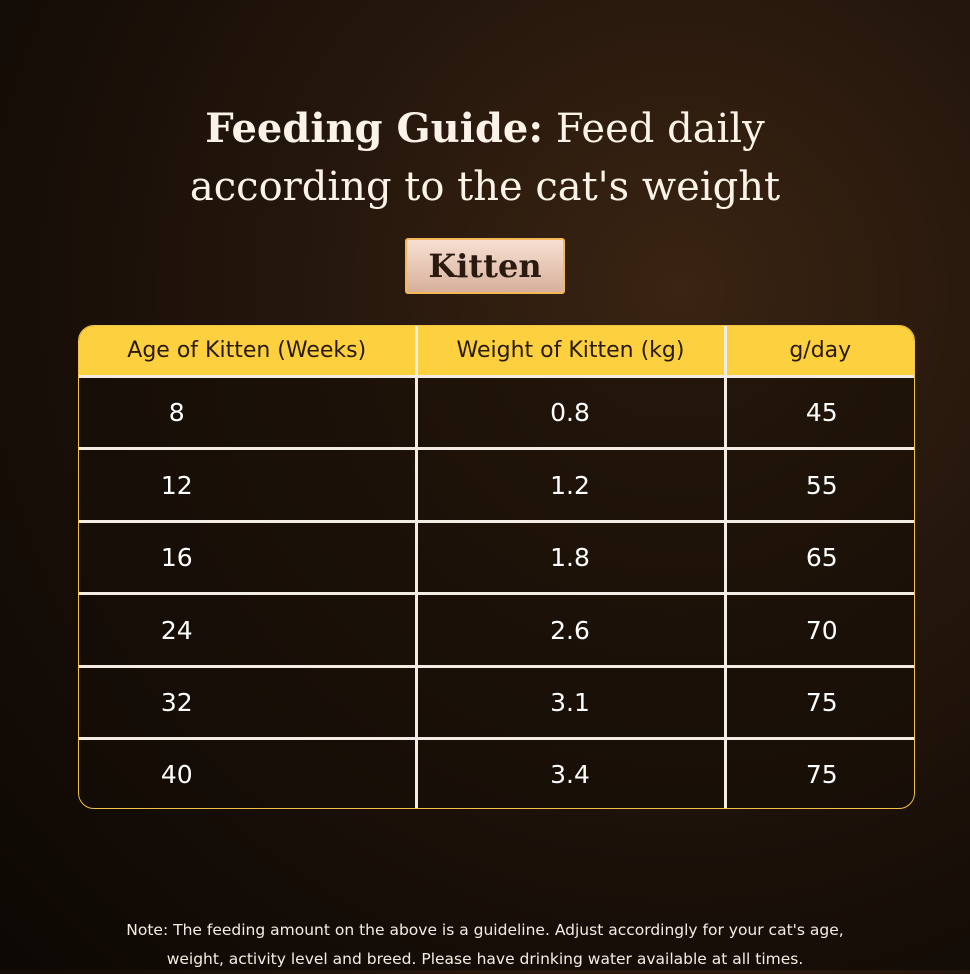 Image resolution: width=970 pixels, height=974 pixels. I want to click on table-cell: 45, so click(818, 411).